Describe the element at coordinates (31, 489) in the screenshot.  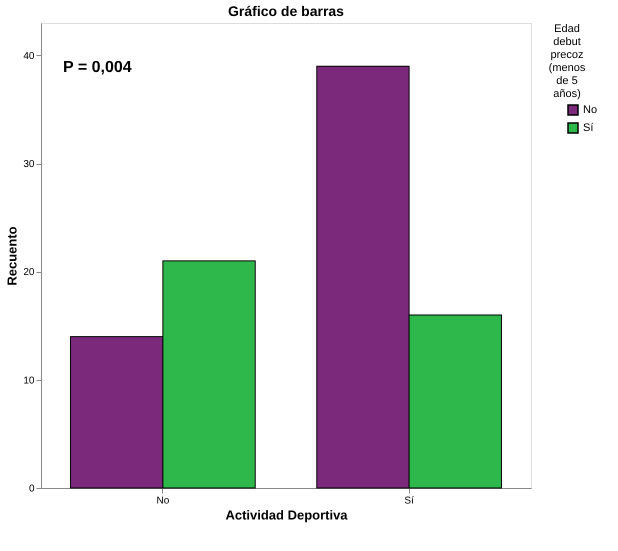
I see `y-tick-label: 0` at that location.